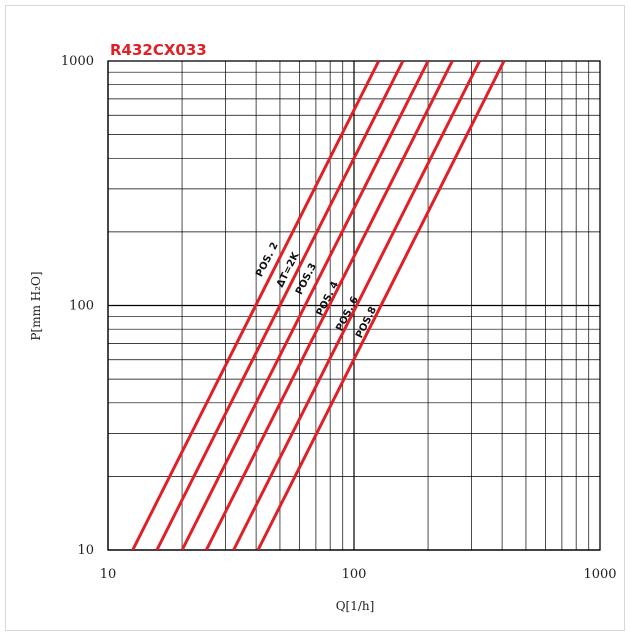  I want to click on chart-title: R432CX033, so click(158, 50).